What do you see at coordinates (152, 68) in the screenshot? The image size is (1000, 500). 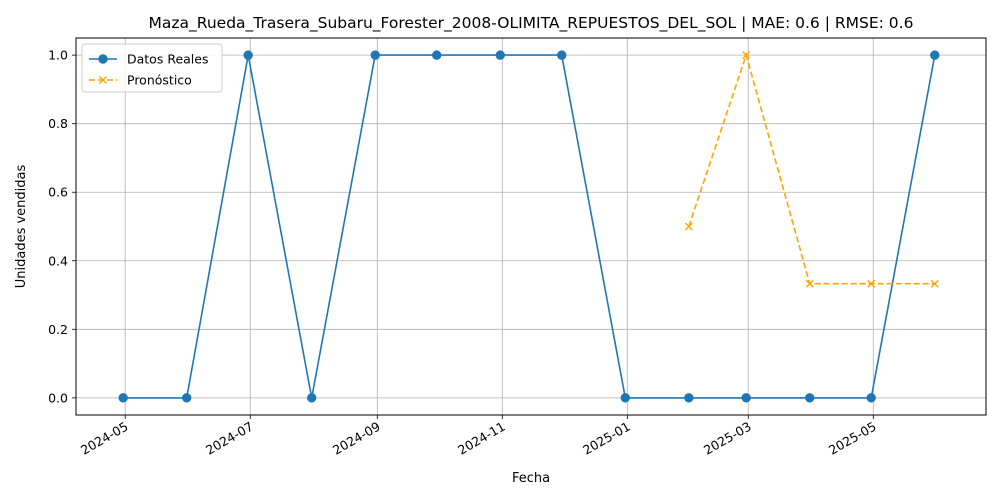 I see `legend: Datos Reales Pronóstico` at bounding box center [152, 68].